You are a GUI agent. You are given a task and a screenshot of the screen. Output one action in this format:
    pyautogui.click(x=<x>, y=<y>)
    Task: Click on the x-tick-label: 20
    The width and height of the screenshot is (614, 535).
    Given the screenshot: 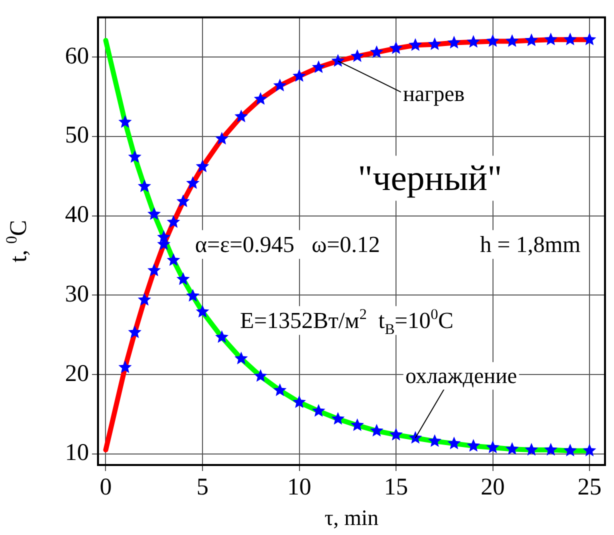 What is the action you would take?
    pyautogui.click(x=492, y=487)
    